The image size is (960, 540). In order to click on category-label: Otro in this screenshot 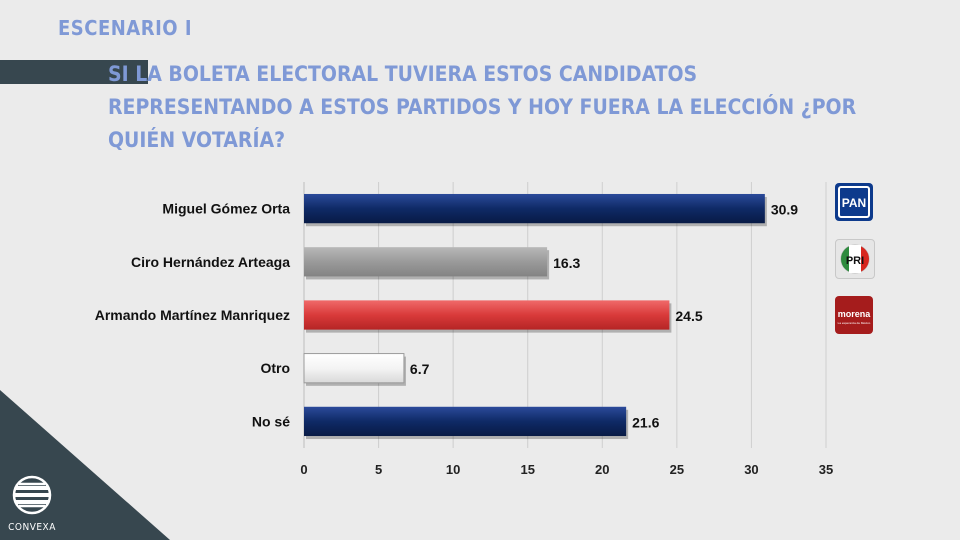, I will do `click(275, 368)`.